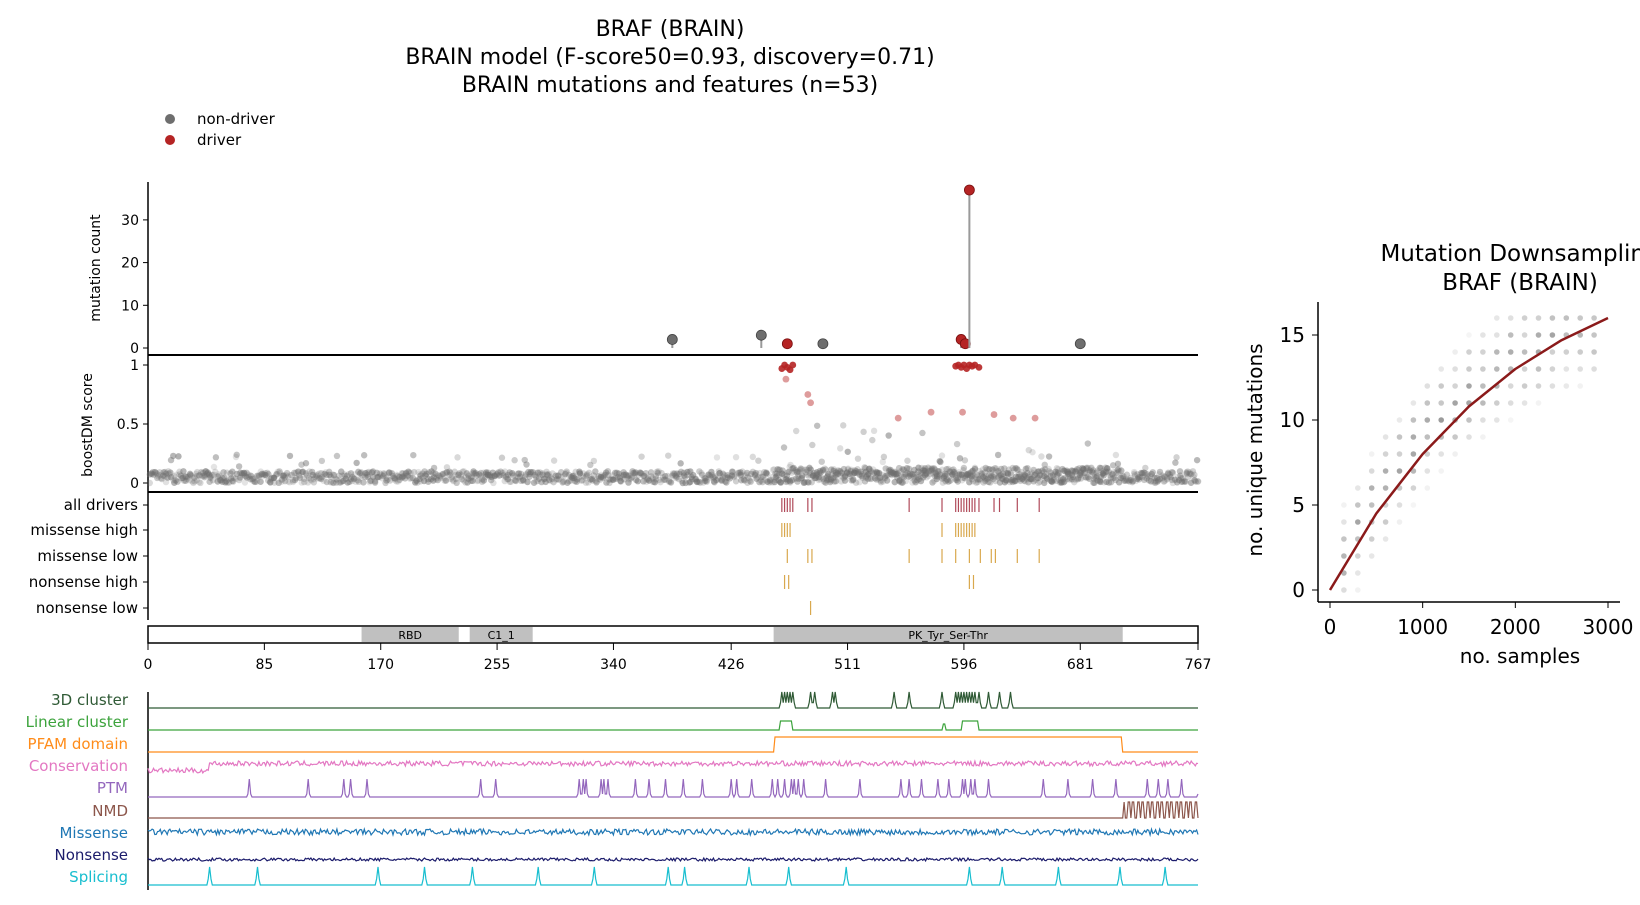  I want to click on signal-line, so click(673, 700).